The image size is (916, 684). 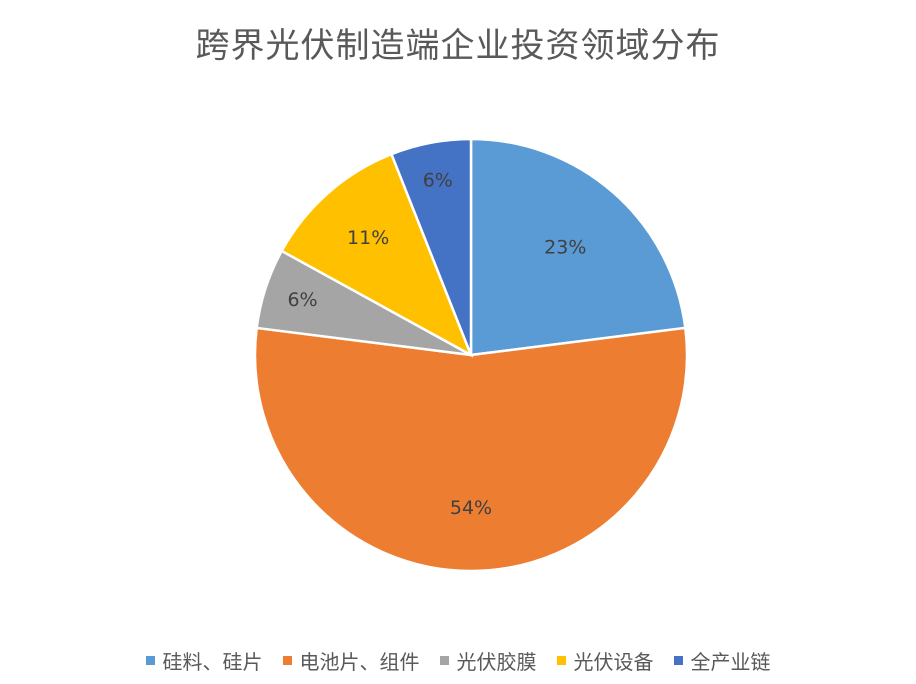 I want to click on slice-data-label: 23%, so click(x=565, y=248).